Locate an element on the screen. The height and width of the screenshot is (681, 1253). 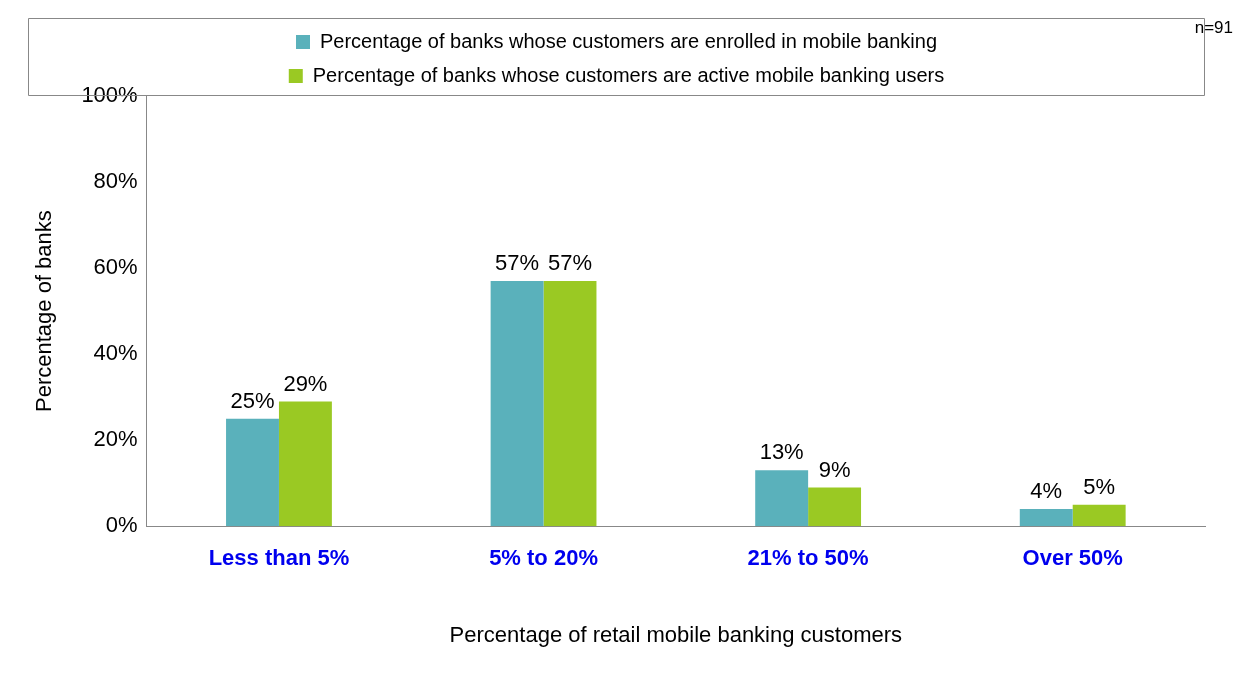
x-tick-label: Over 50% is located at coordinates (1072, 558).